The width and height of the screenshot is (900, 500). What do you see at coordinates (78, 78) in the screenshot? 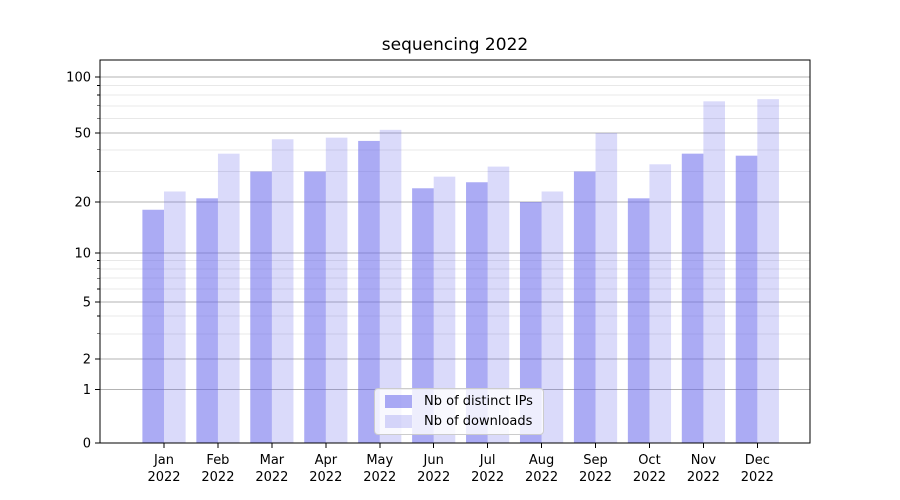
I see `y-tick-label: 100` at bounding box center [78, 78].